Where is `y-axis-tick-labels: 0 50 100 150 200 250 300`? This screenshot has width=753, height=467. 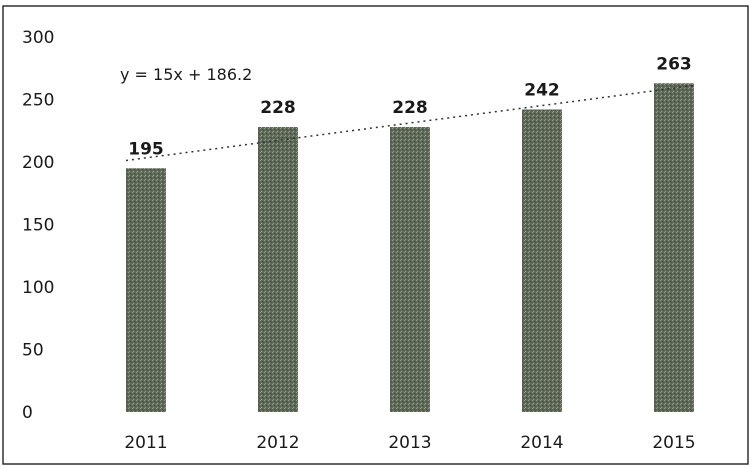
y-axis-tick-labels: 0 50 100 150 200 250 300 is located at coordinates (38, 225).